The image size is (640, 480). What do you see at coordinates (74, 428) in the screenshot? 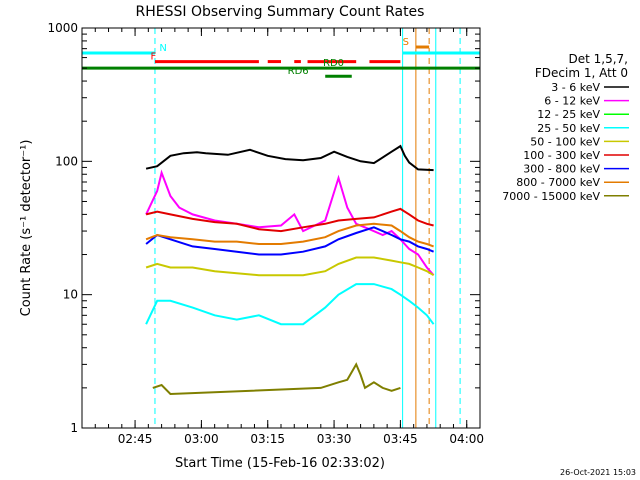
I see `y-tick-label-0: 1` at bounding box center [74, 428].